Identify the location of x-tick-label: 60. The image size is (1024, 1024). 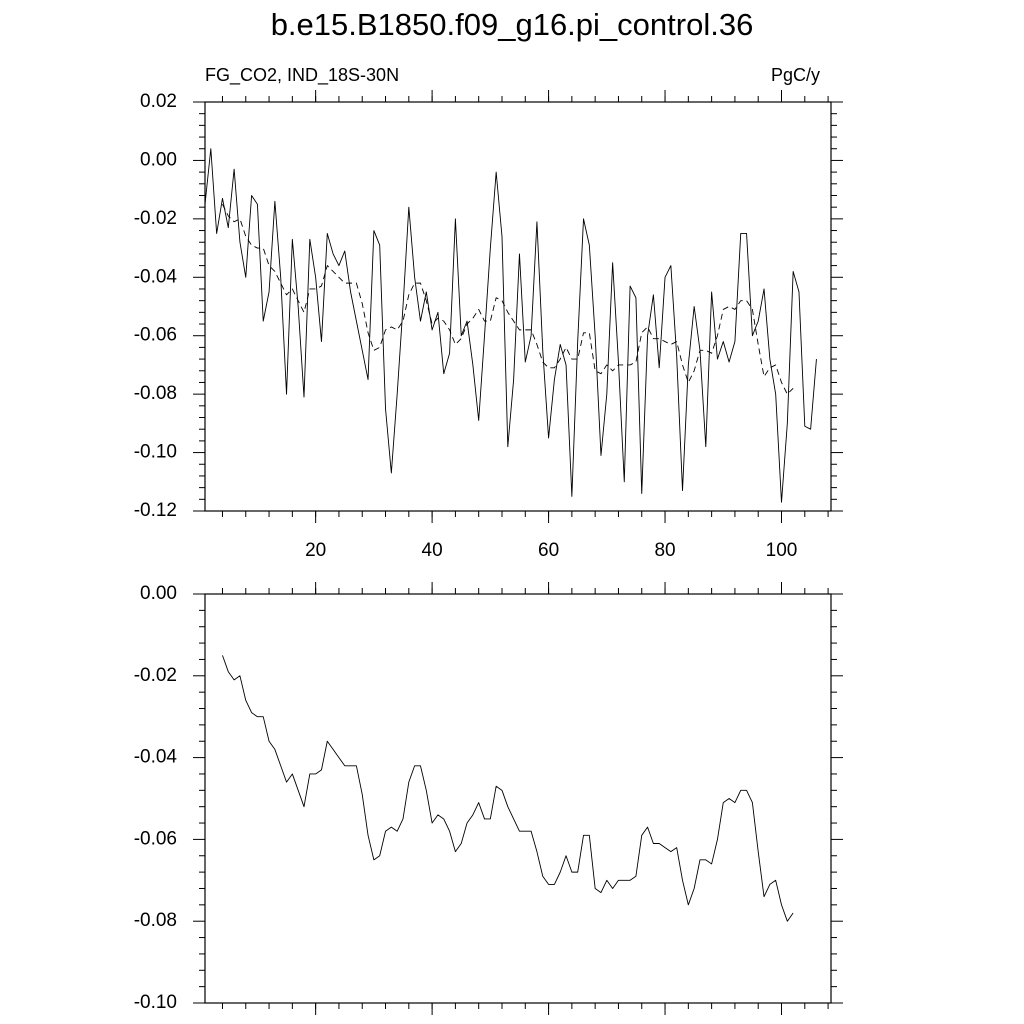
(548, 550).